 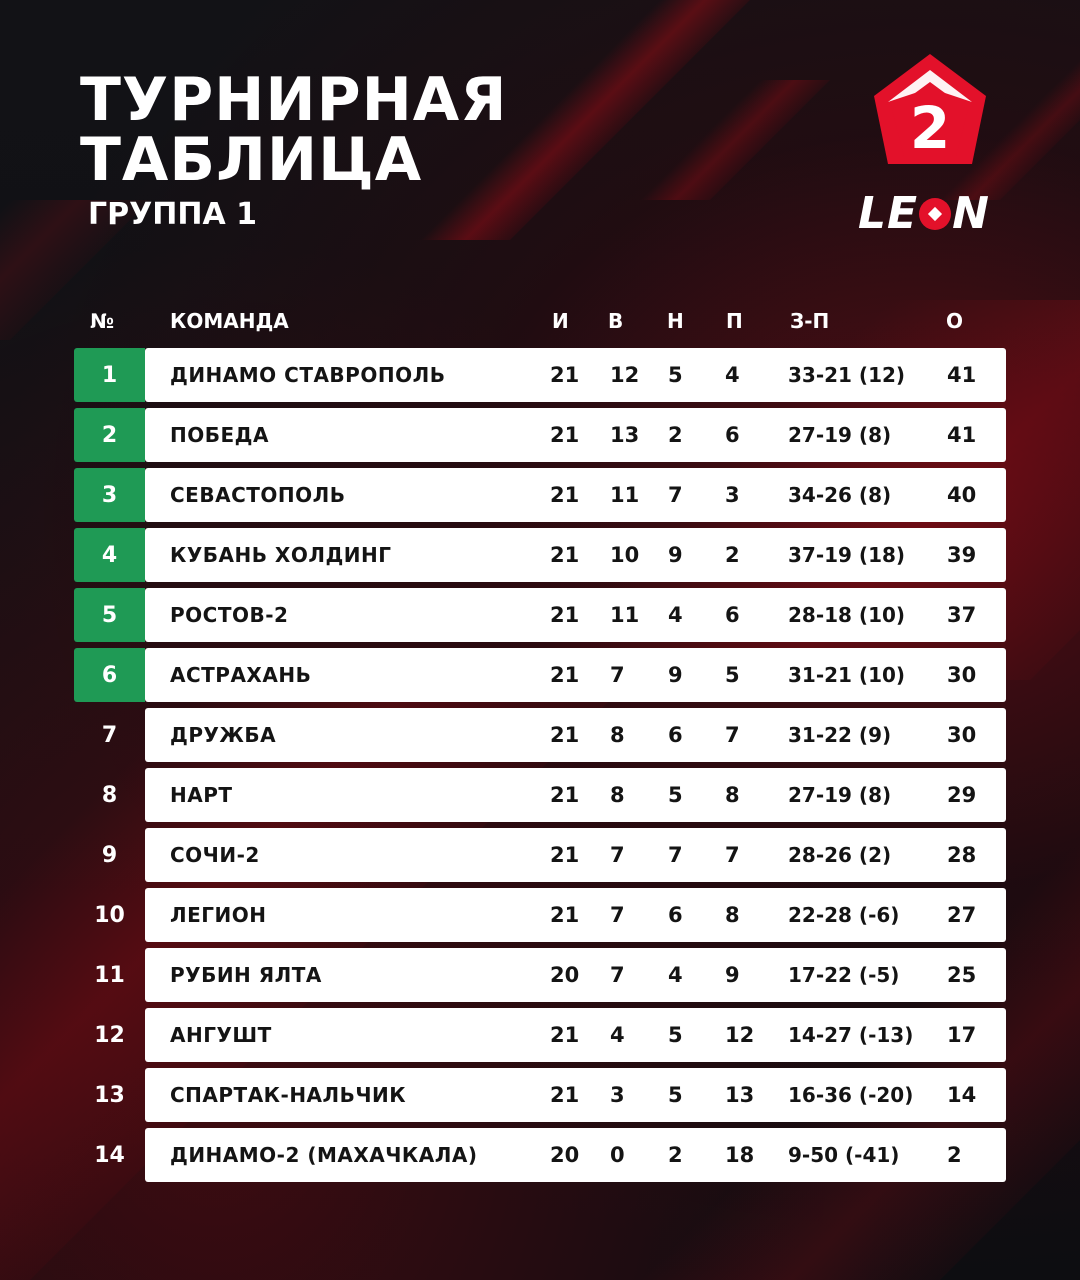 I want to click on goals-for-against: 34-26 (8), so click(x=840, y=495).